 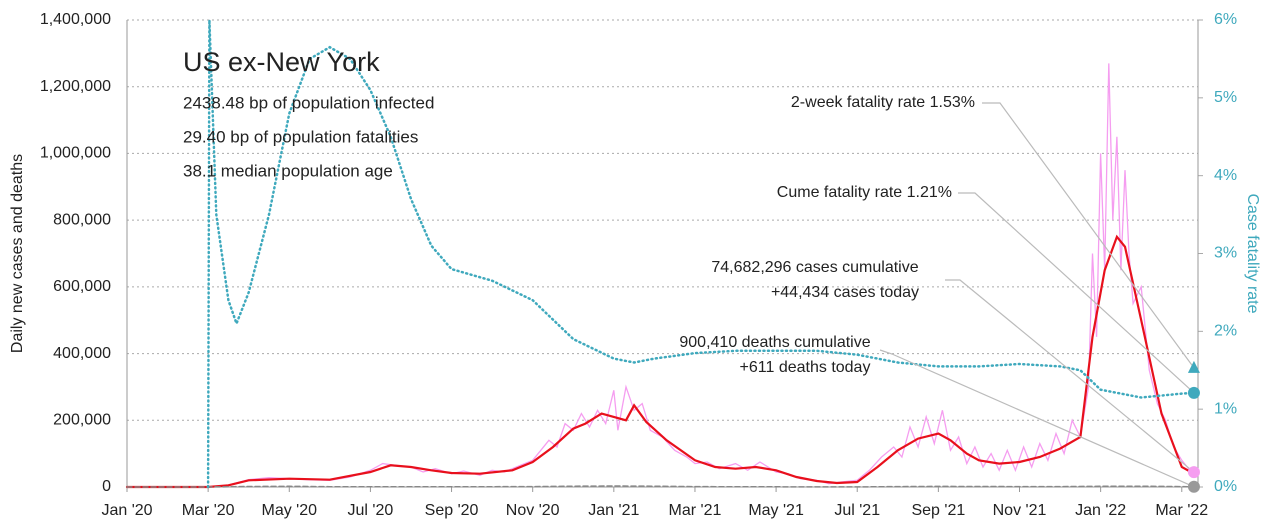 I want to click on x-tick-label: Jan '22, so click(x=1100, y=510).